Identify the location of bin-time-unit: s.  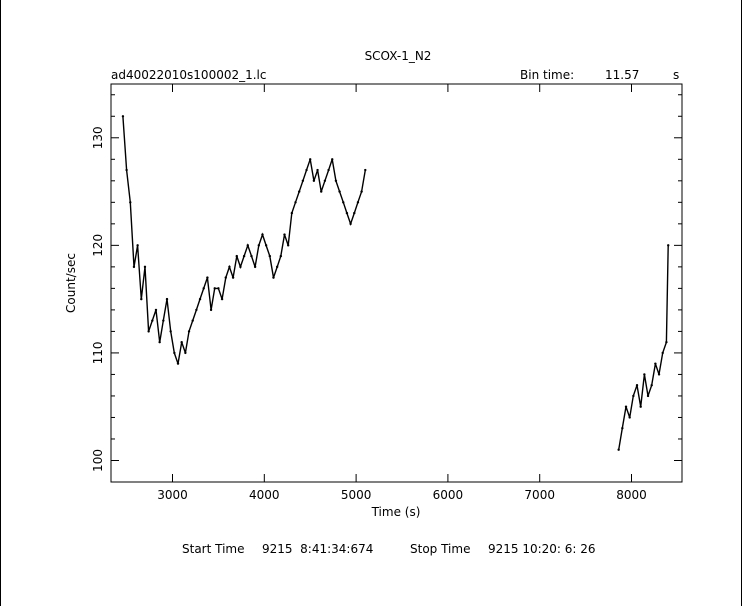
(676, 75).